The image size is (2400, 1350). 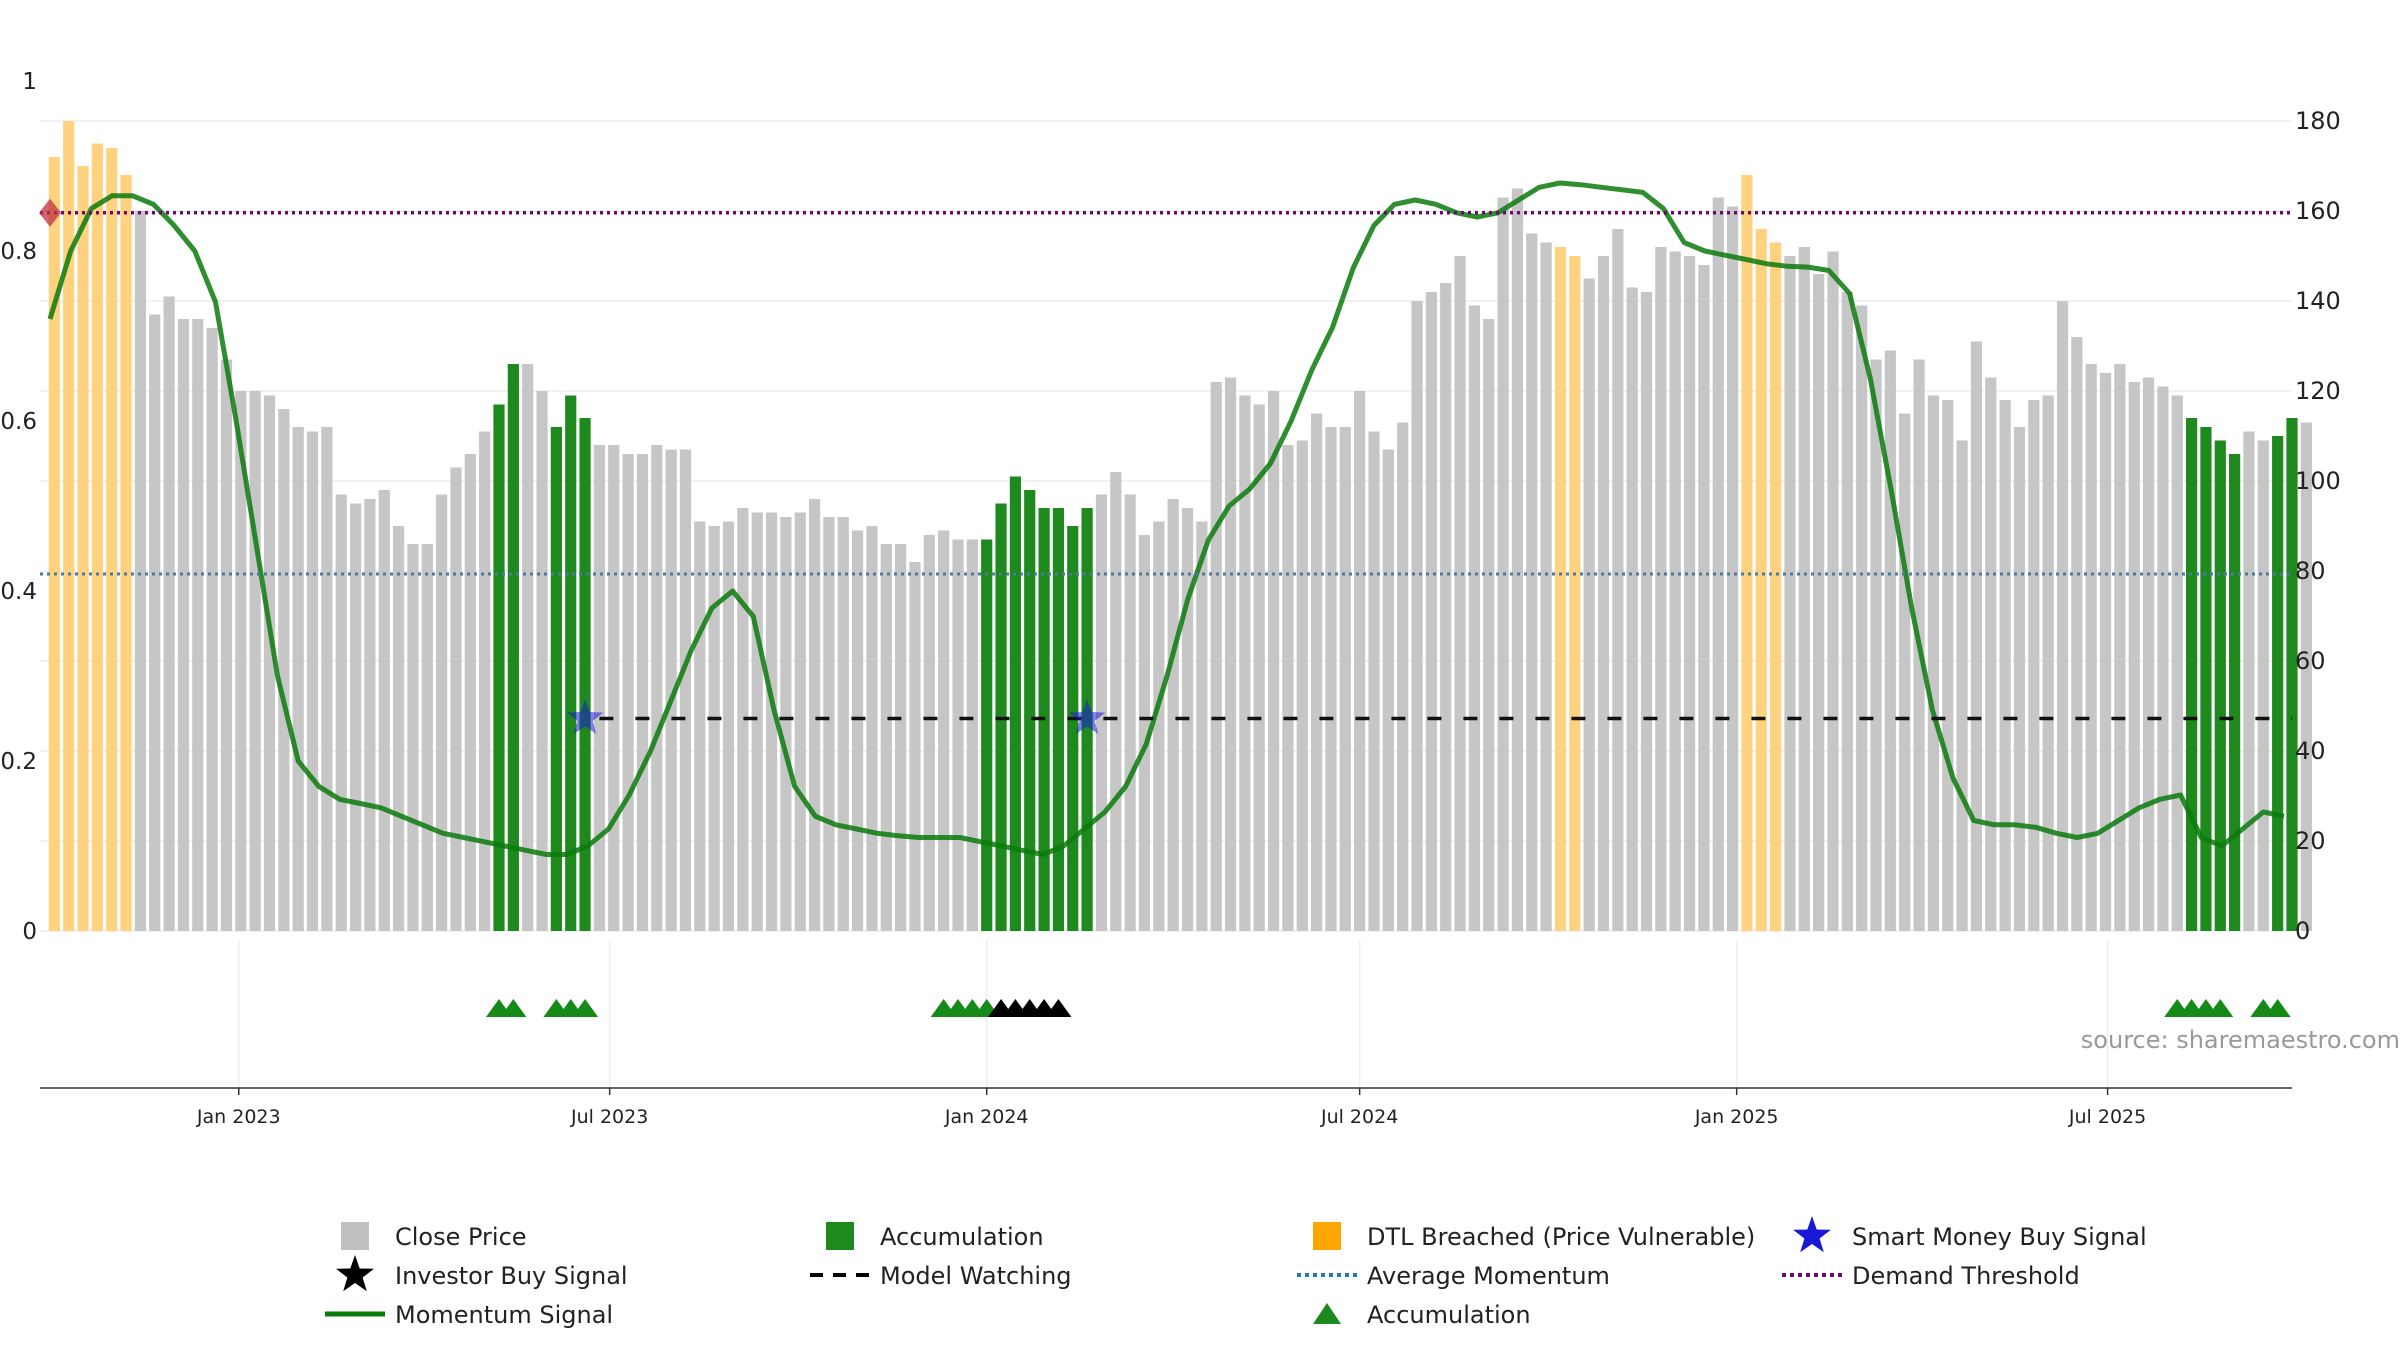 What do you see at coordinates (1488, 1276) in the screenshot?
I see `legend-label: Average Momentum` at bounding box center [1488, 1276].